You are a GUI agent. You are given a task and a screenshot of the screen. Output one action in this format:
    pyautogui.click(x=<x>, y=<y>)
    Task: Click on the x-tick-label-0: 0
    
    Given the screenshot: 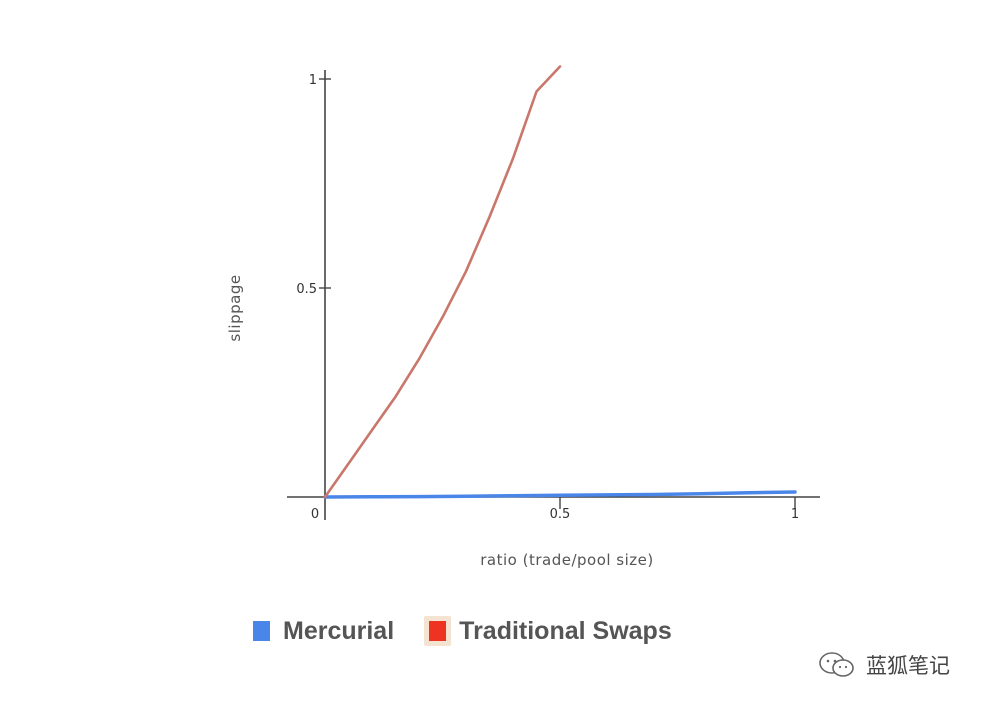 What is the action you would take?
    pyautogui.click(x=315, y=514)
    